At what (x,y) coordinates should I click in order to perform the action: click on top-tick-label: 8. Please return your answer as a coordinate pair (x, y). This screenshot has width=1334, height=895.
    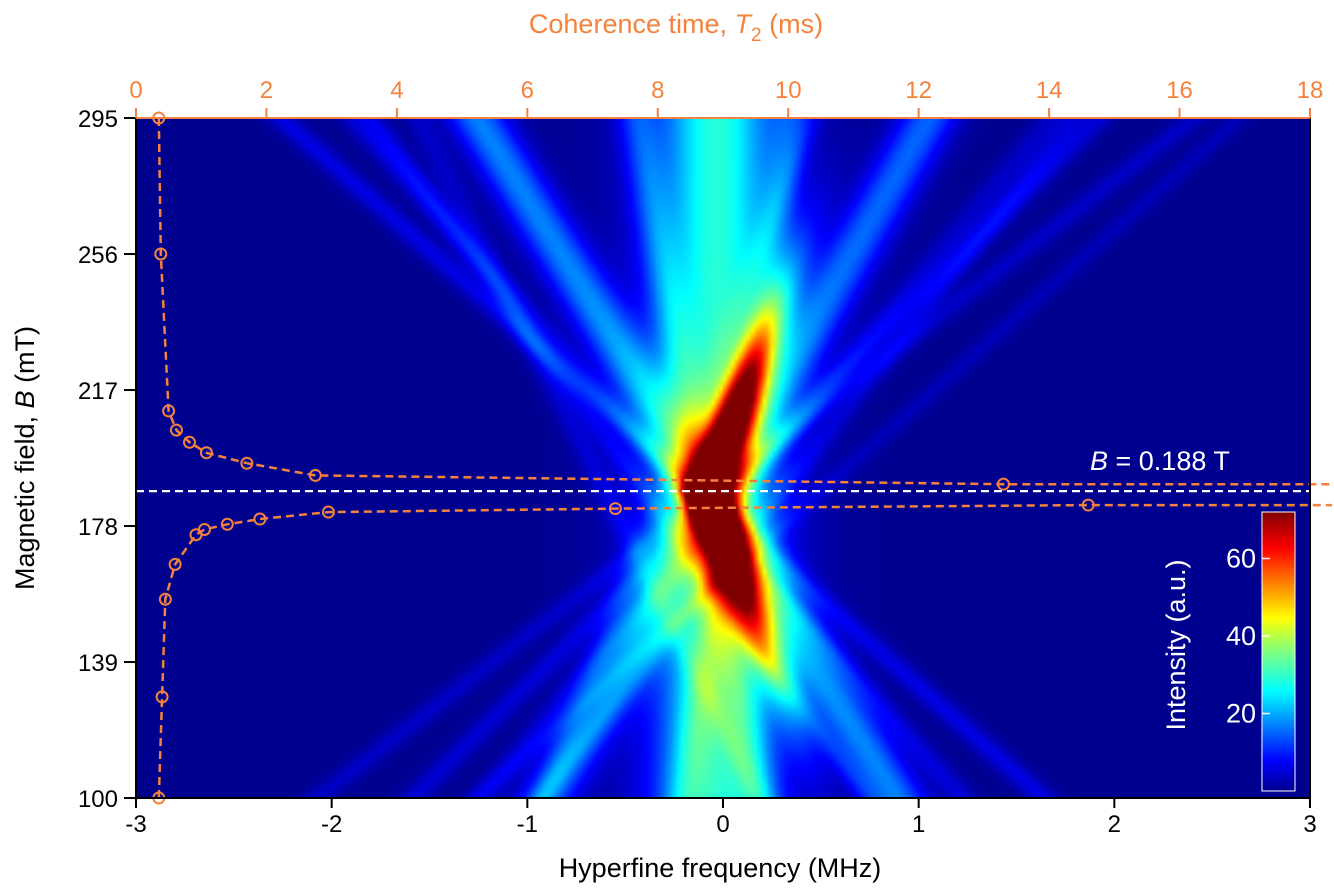
    Looking at the image, I should click on (657, 90).